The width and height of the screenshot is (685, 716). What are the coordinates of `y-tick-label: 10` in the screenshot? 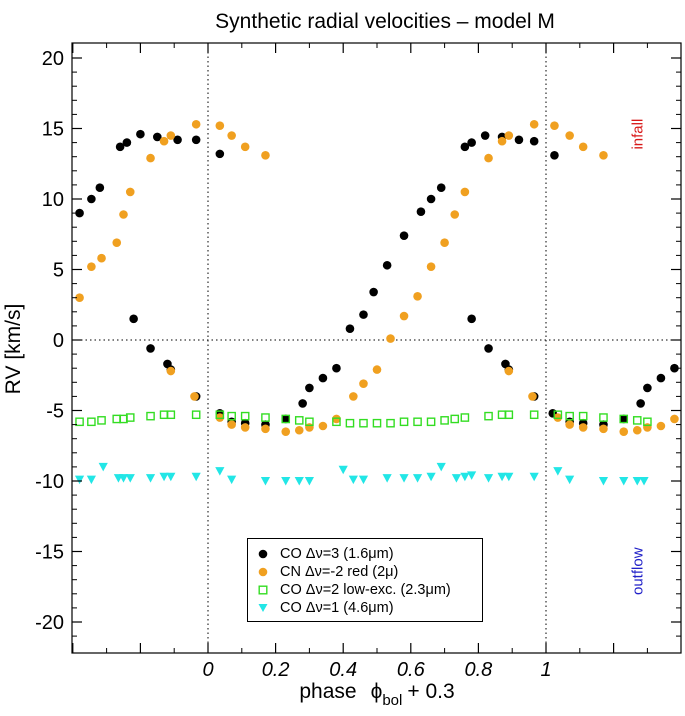 It's located at (53, 200).